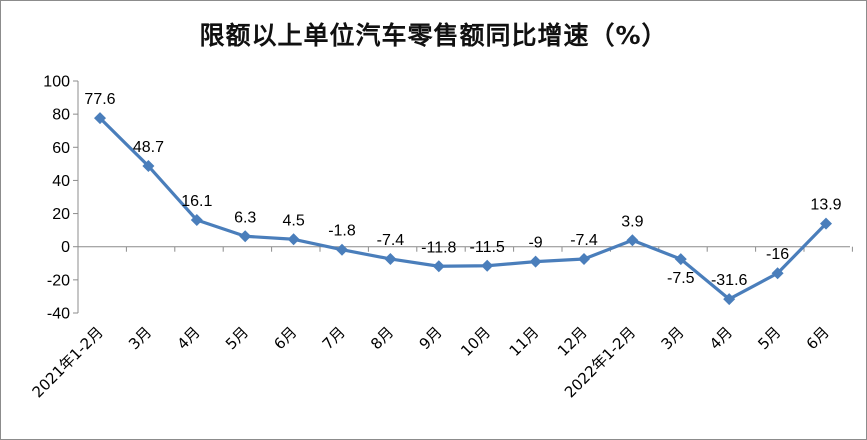 This screenshot has width=867, height=440. What do you see at coordinates (148, 147) in the screenshot?
I see `data-label: 48.7` at bounding box center [148, 147].